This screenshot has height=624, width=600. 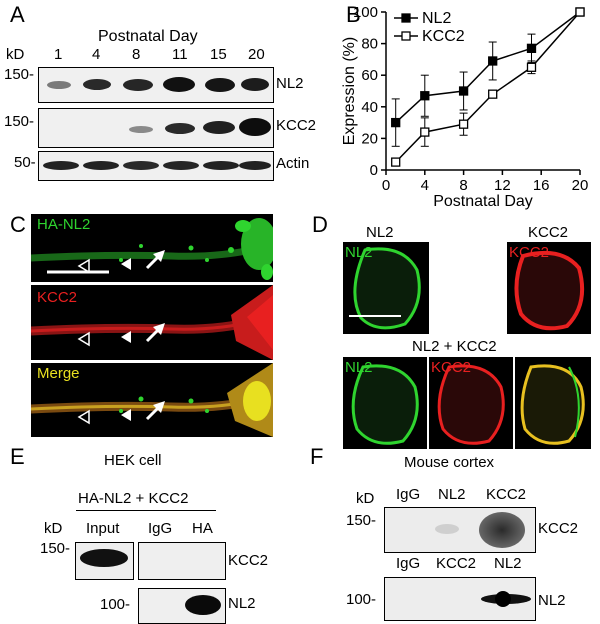 What do you see at coordinates (104, 561) in the screenshot?
I see `panel-e-blot-input-kcc2` at bounding box center [104, 561].